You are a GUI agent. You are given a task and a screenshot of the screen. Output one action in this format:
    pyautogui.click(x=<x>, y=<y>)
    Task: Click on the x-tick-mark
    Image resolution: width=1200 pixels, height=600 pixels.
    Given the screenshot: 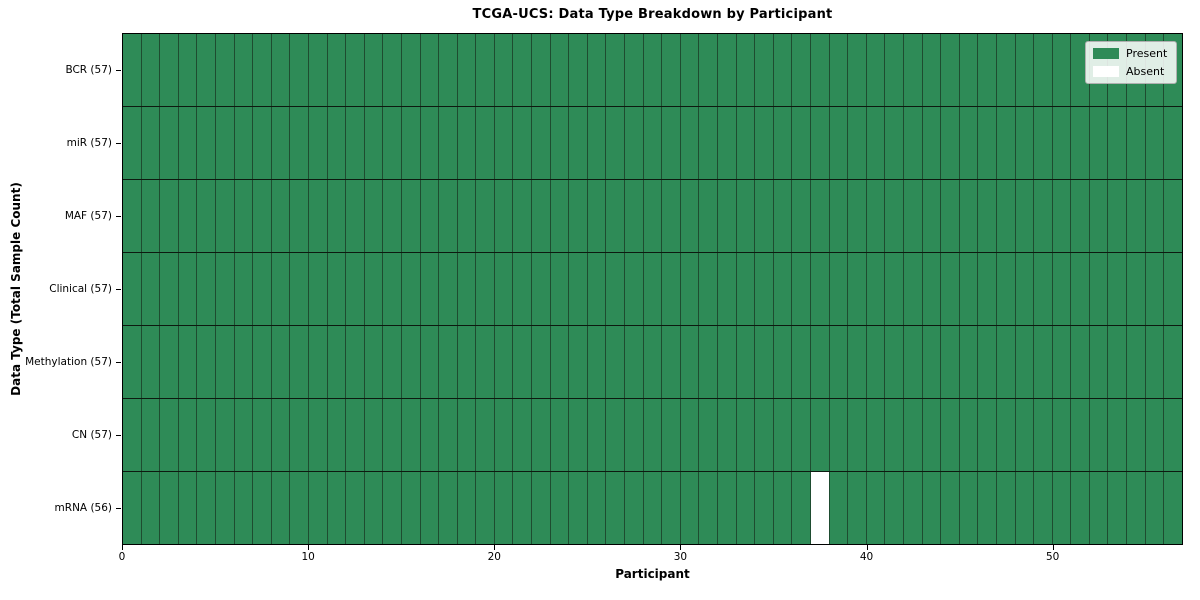 What is the action you would take?
    pyautogui.click(x=1053, y=547)
    